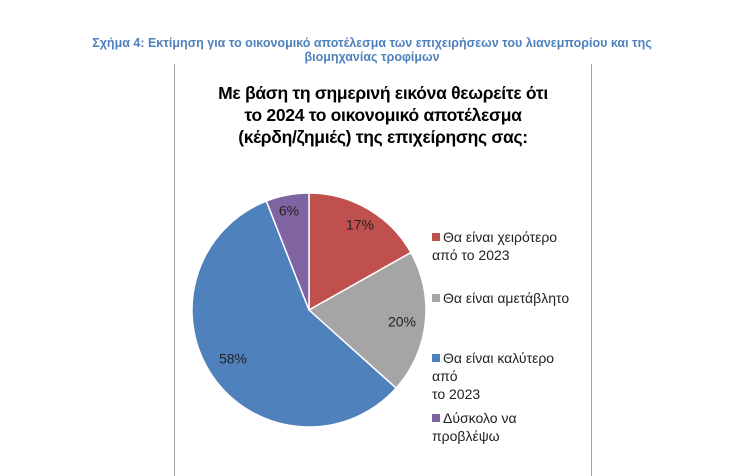 The width and height of the screenshot is (744, 476). I want to click on legend-item: Θα είναι καλύτερο από το 2023, so click(507, 376).